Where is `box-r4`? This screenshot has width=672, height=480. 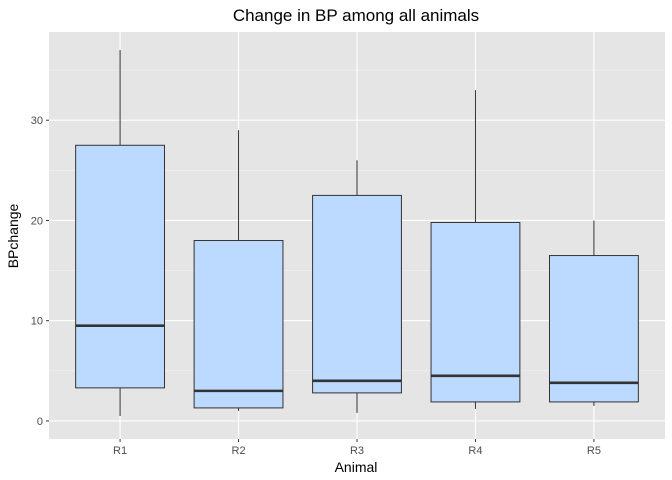 box-r4 is located at coordinates (475, 249).